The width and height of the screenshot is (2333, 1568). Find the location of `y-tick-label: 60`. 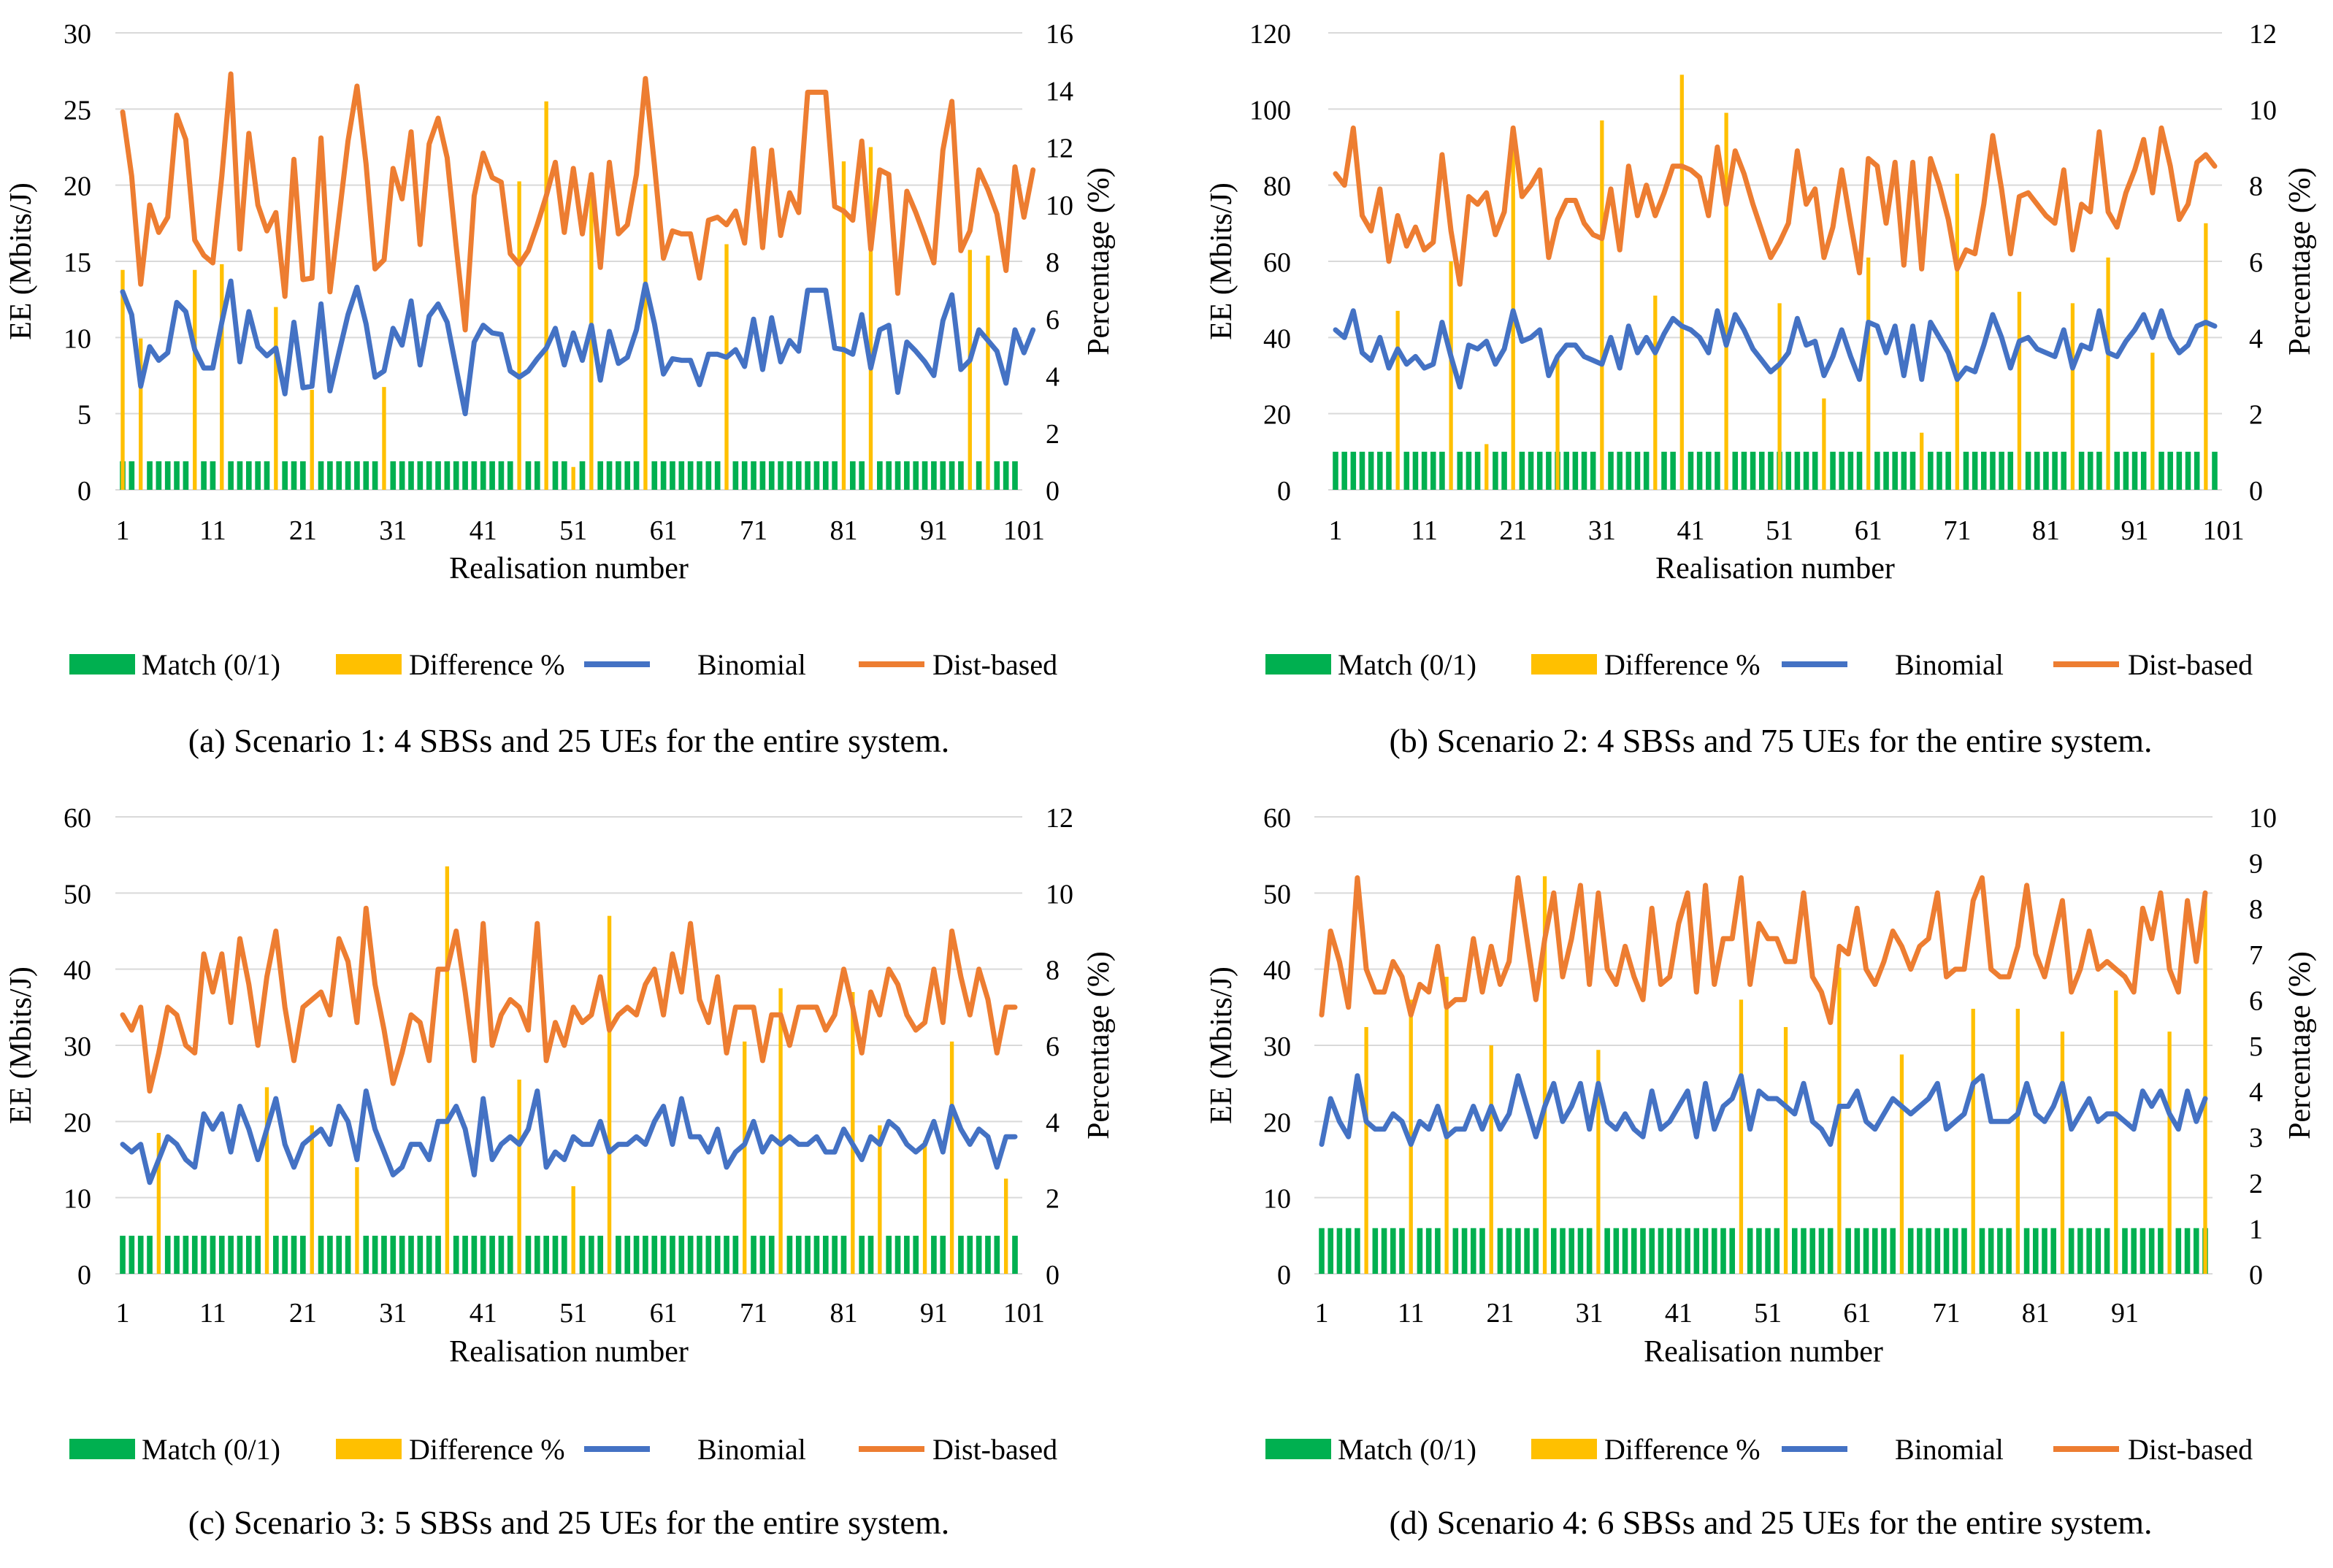

y-tick-label: 60 is located at coordinates (1277, 819).